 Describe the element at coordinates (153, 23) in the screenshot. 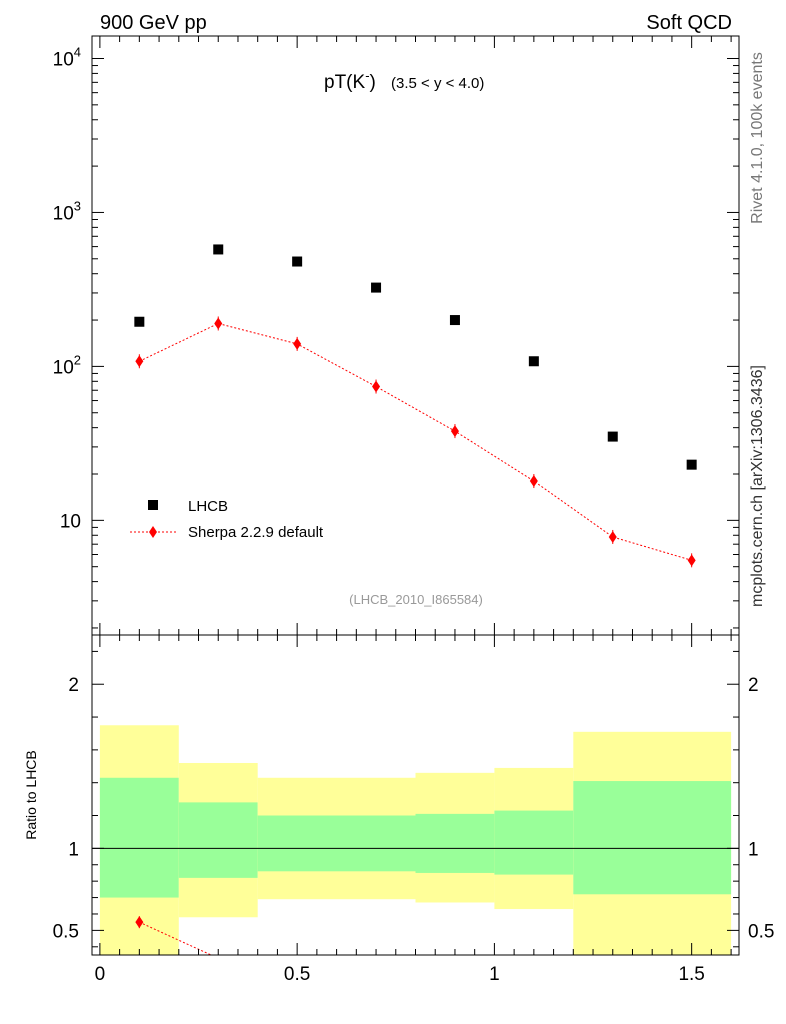

I see `header-left: 900 GeV pp` at that location.